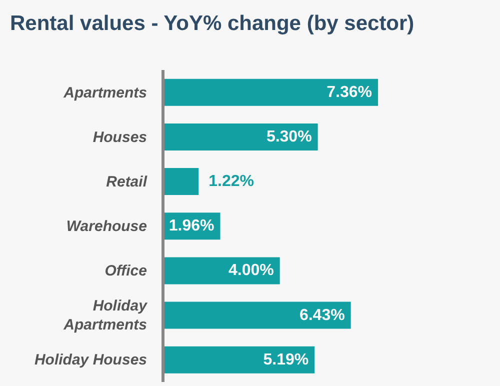 The image size is (500, 386). What do you see at coordinates (90, 359) in the screenshot?
I see `y-tick-label: Holiday Houses` at bounding box center [90, 359].